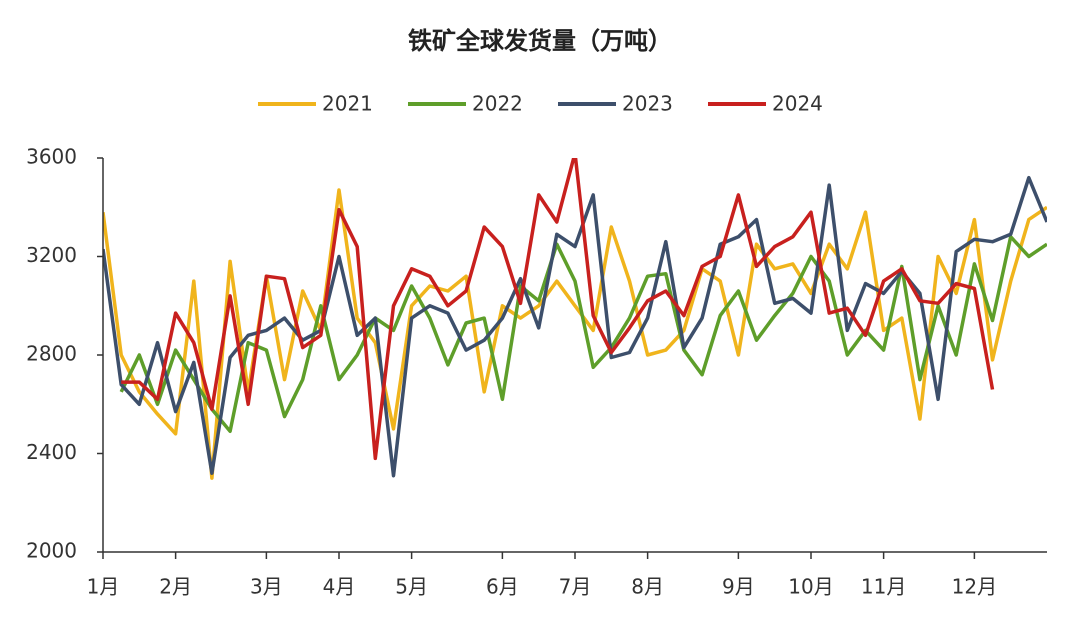 Image resolution: width=1080 pixels, height=623 pixels. Describe the element at coordinates (540, 41) in the screenshot. I see `chart-title: 铁矿全球发货量（万吨）` at that location.